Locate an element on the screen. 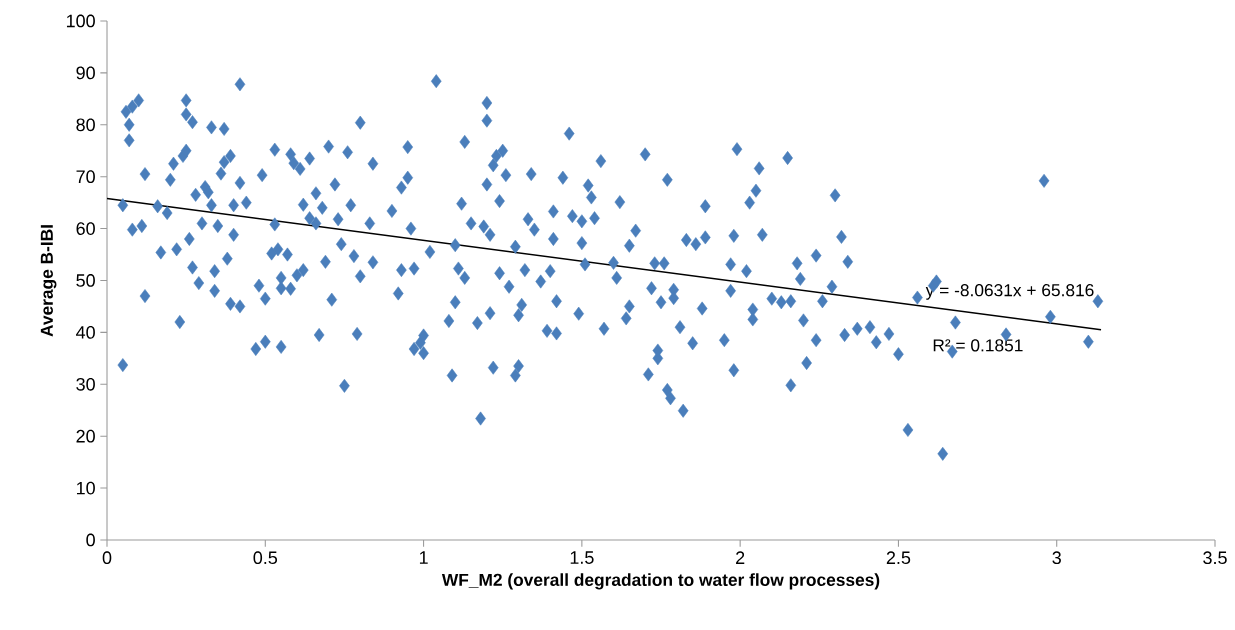 The height and width of the screenshot is (630, 1235). x-tick-label: 1 is located at coordinates (423, 557).